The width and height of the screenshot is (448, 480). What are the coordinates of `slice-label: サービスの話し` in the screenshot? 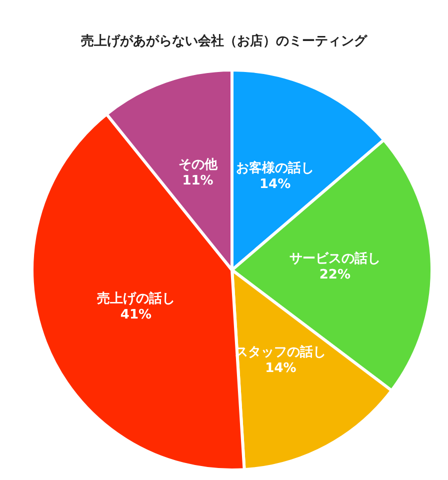 It's located at (334, 258).